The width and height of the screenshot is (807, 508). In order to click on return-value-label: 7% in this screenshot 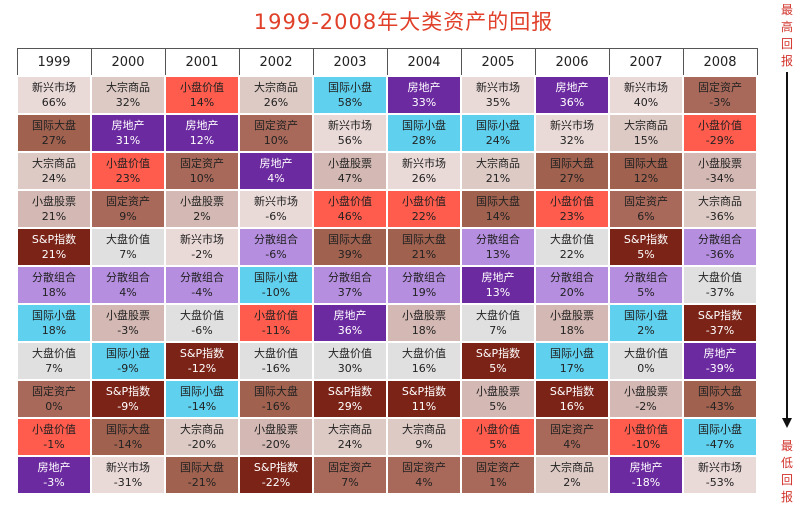, I will do `click(350, 482)`.